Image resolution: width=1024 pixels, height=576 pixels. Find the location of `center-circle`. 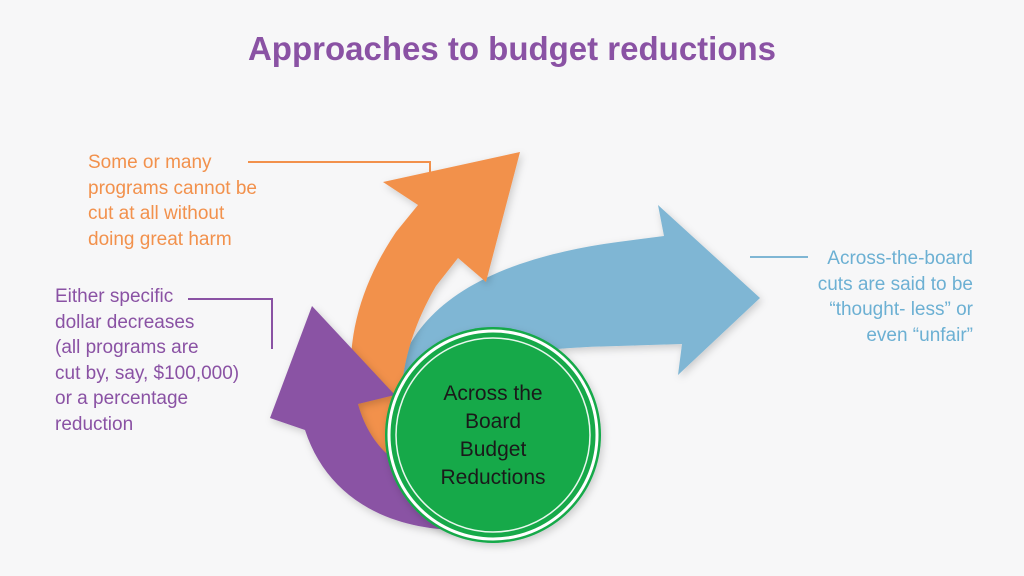

center-circle is located at coordinates (493, 435).